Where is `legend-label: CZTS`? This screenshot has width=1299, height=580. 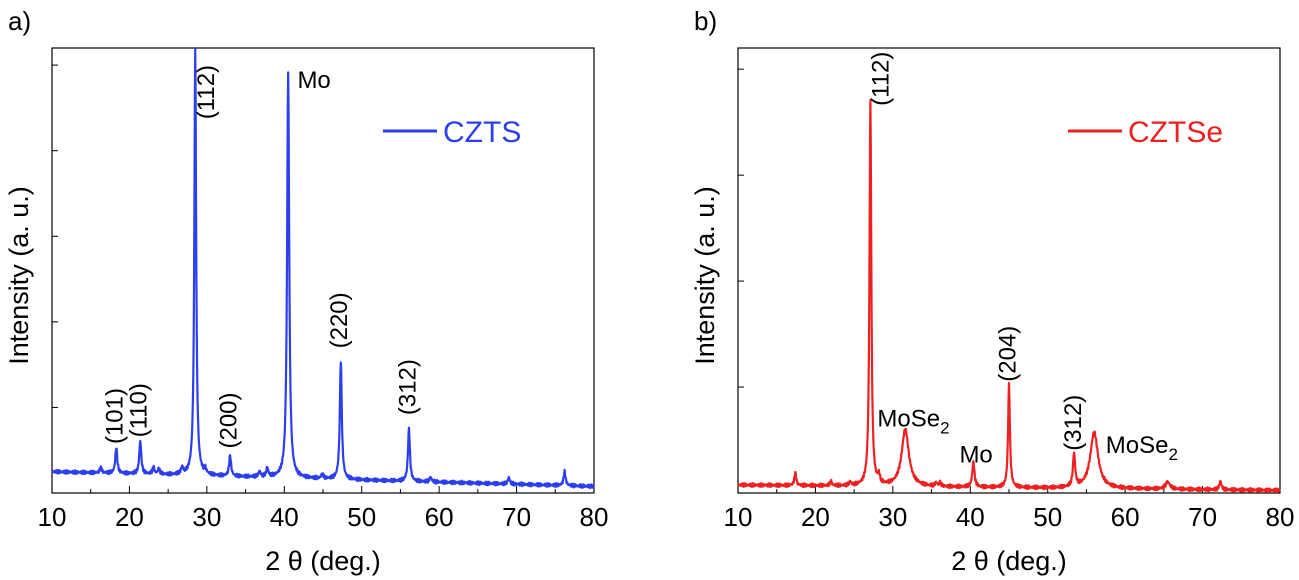
legend-label: CZTS is located at coordinates (482, 132).